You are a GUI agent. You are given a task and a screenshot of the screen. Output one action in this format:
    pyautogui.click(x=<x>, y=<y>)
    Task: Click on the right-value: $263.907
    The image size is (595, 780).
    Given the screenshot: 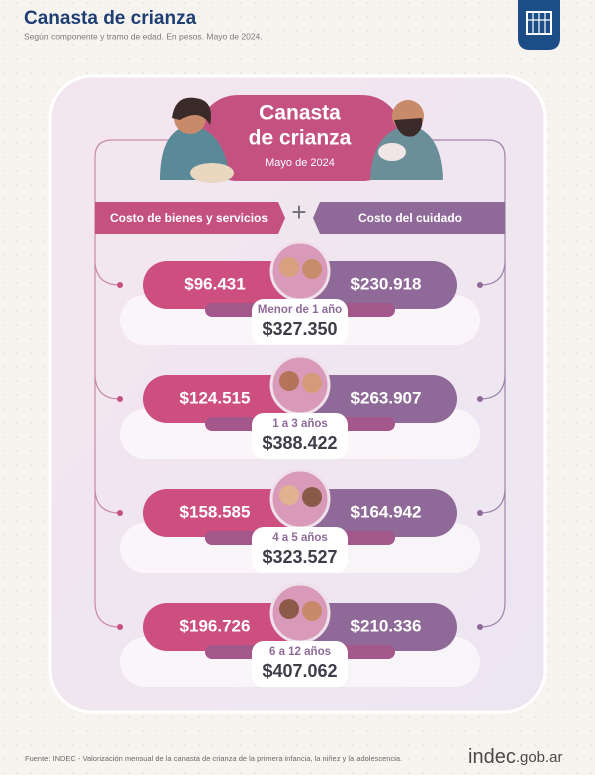 What is the action you would take?
    pyautogui.click(x=386, y=397)
    